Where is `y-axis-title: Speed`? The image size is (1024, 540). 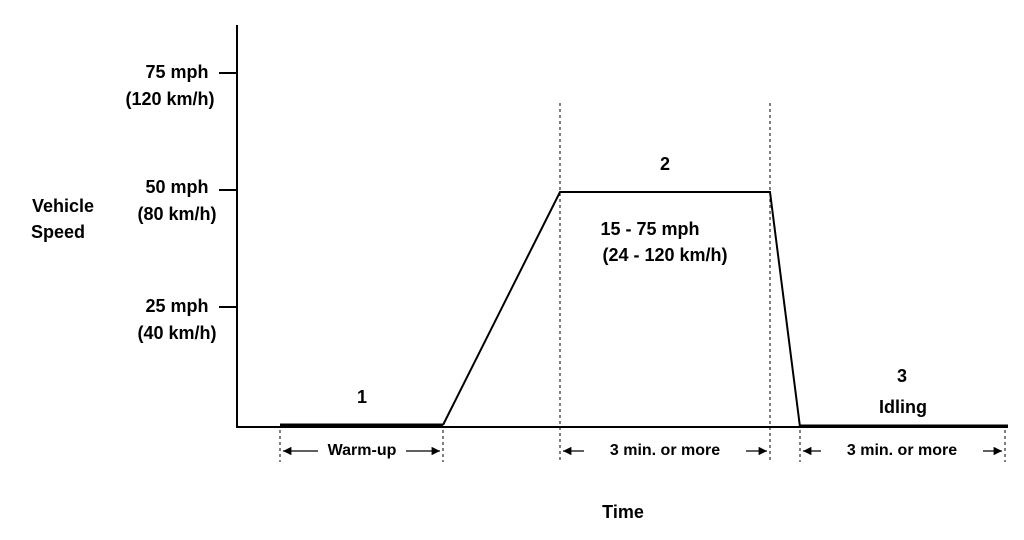
y-axis-title: Speed is located at coordinates (58, 232).